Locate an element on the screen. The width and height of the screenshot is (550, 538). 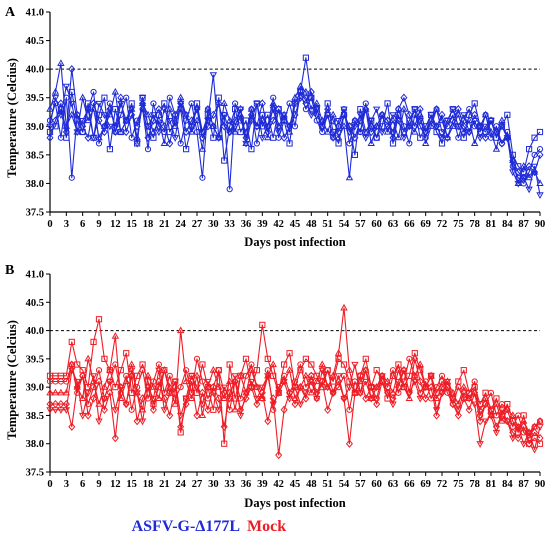
x-tick-label-b: 15 is located at coordinates (131, 484).